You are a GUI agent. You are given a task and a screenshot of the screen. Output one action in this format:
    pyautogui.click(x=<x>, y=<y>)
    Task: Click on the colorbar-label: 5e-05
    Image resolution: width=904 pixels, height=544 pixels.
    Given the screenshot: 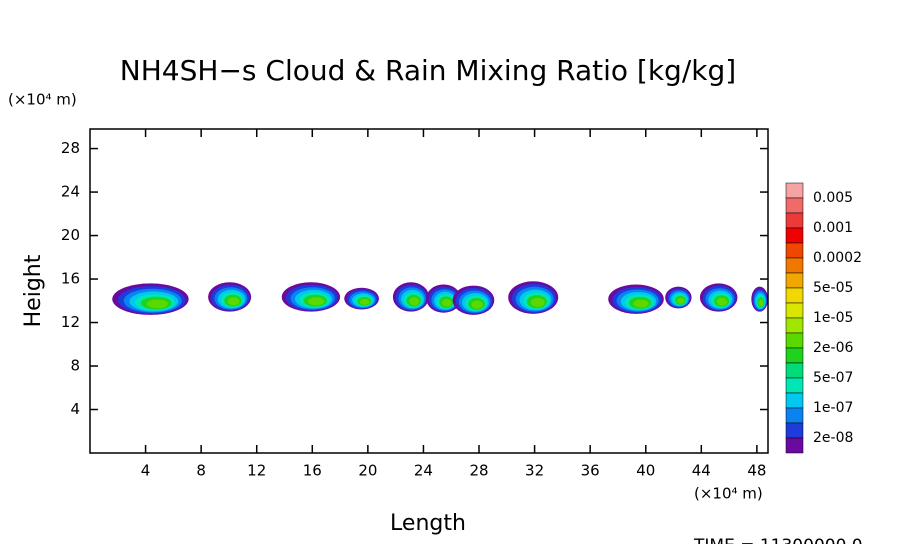 What is the action you would take?
    pyautogui.click(x=833, y=288)
    